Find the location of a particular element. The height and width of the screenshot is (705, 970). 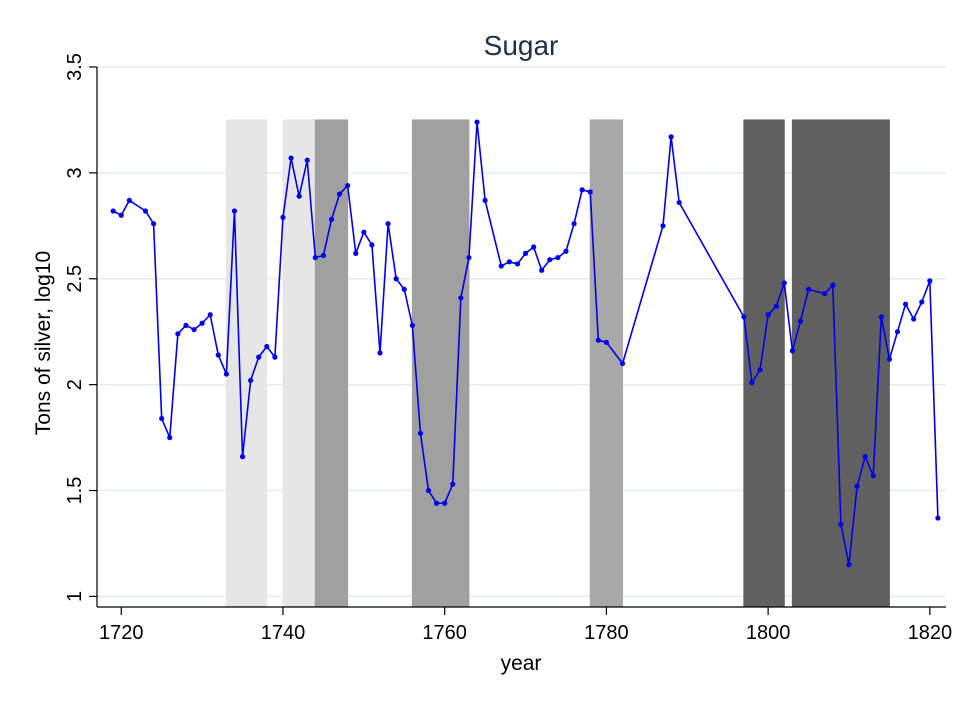

x-tick-label-4: 1800 is located at coordinates (768, 633).